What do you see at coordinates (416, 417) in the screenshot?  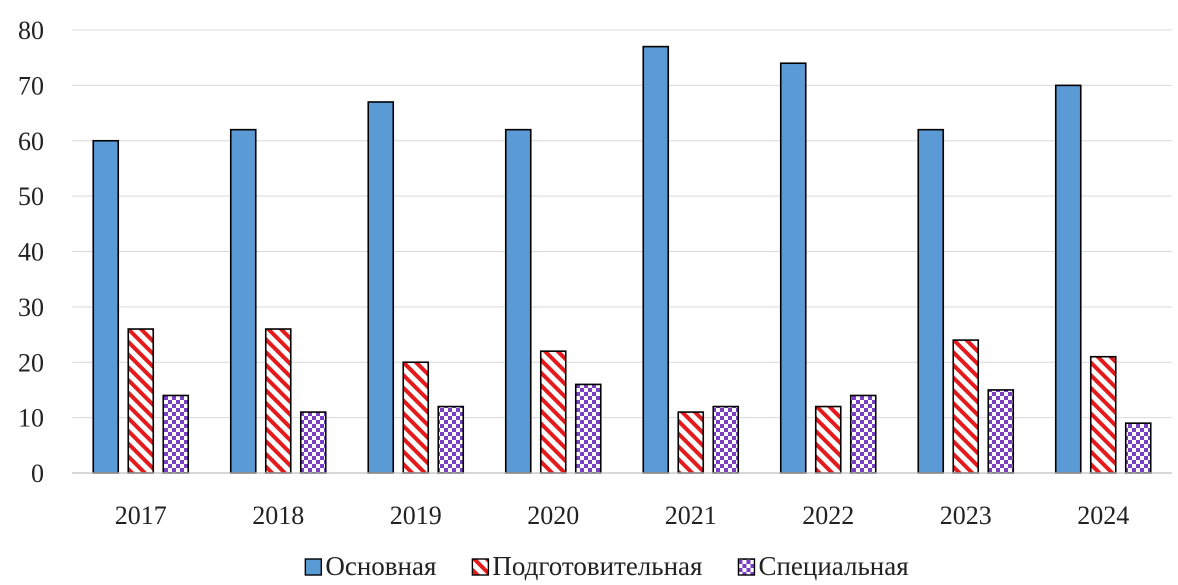 I see `bar-diagonal-hatch-2019` at bounding box center [416, 417].